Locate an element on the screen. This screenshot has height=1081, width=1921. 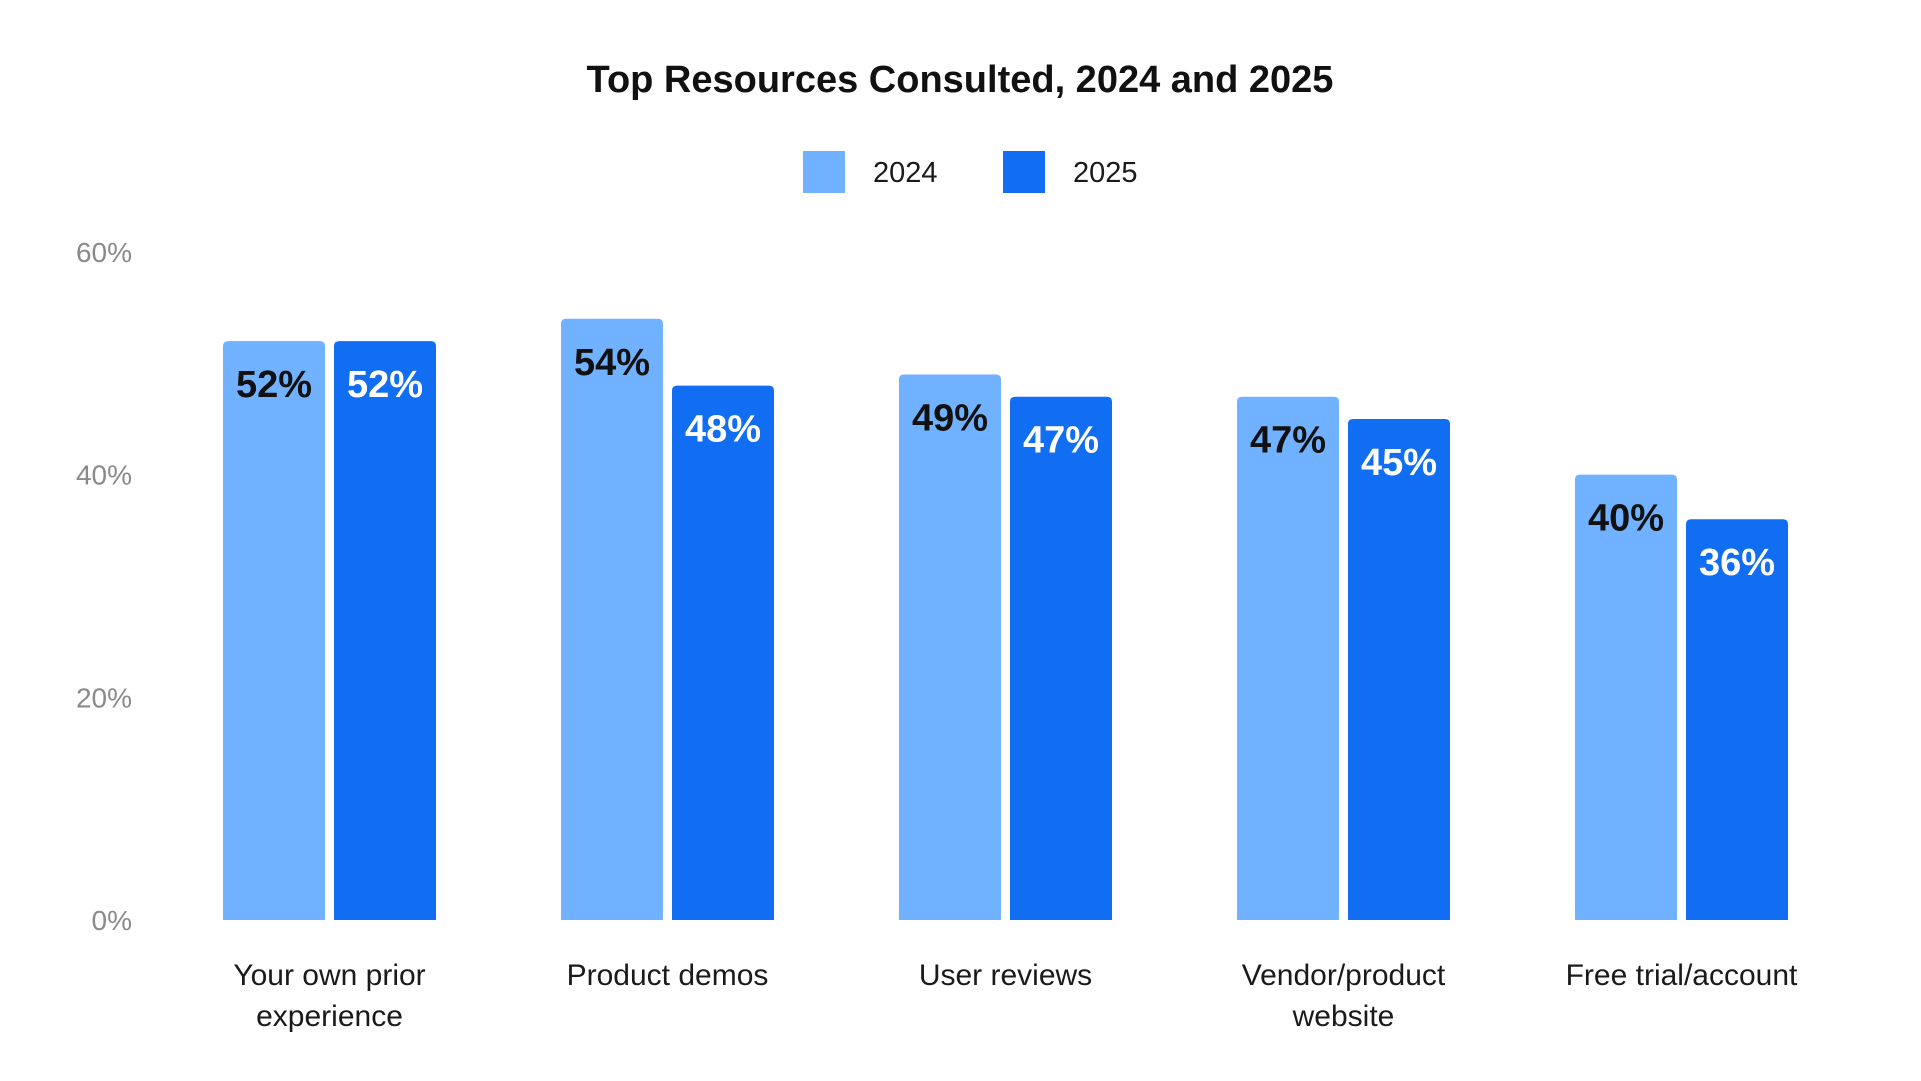
y-tick-label: 20% is located at coordinates (104, 697).